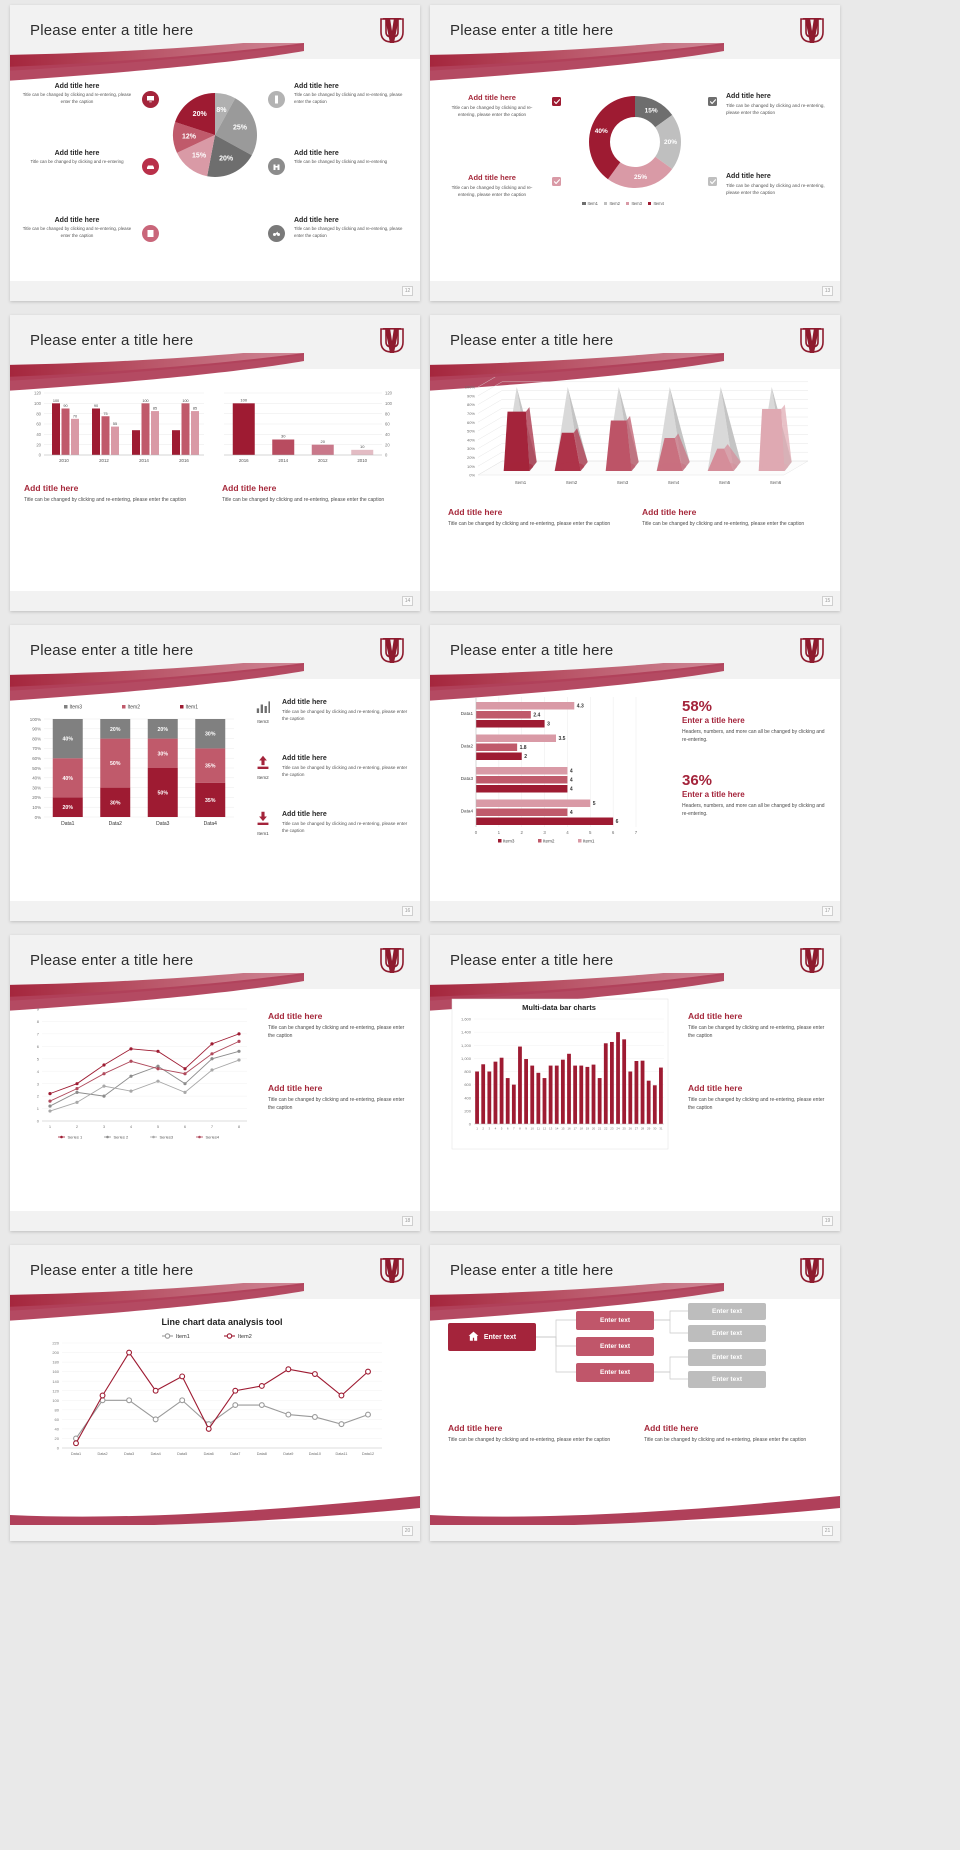  What do you see at coordinates (56, 401) in the screenshot?
I see `svg-text: 100` at bounding box center [56, 401].